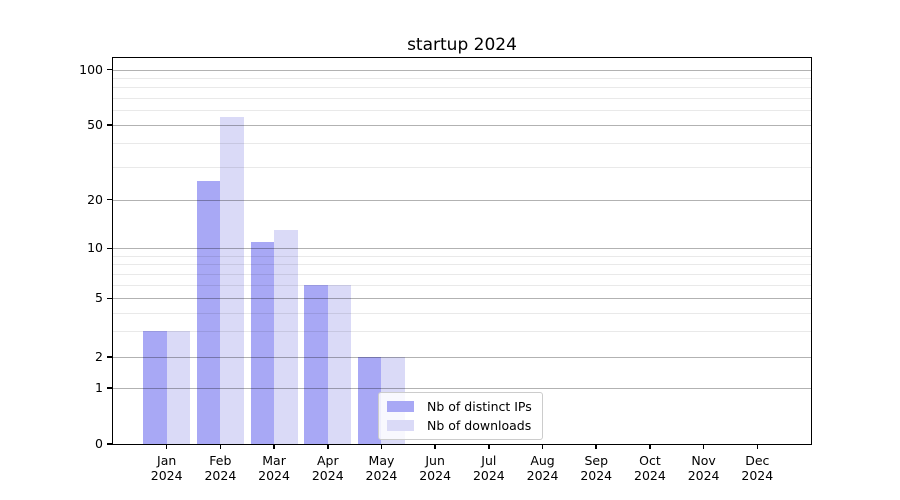  Describe the element at coordinates (479, 425) in the screenshot. I see `legend-label-downloads: Nb of downloads` at that location.